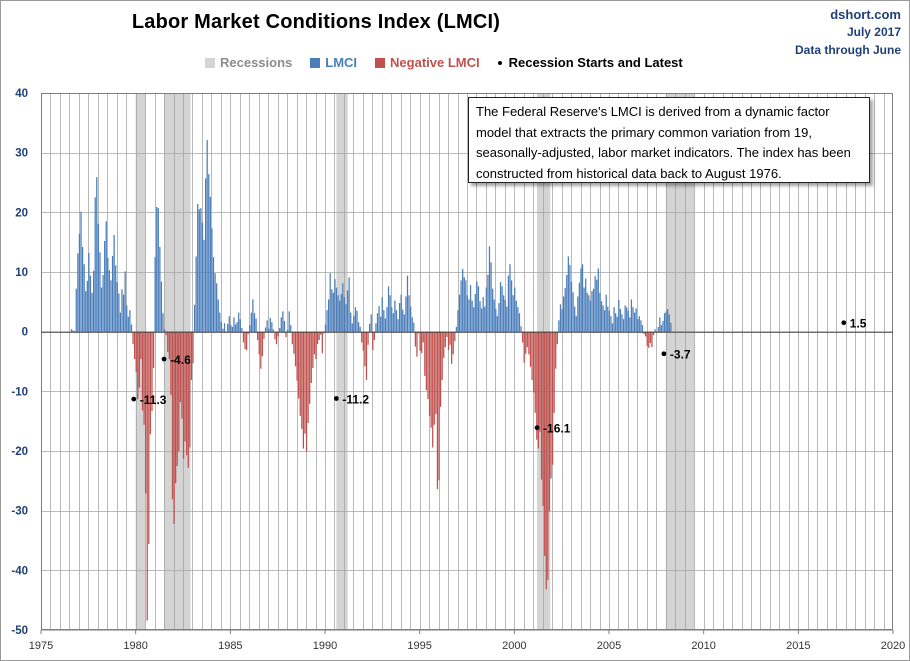 The height and width of the screenshot is (661, 910). What do you see at coordinates (537, 428) in the screenshot?
I see `annotation-marker` at bounding box center [537, 428].